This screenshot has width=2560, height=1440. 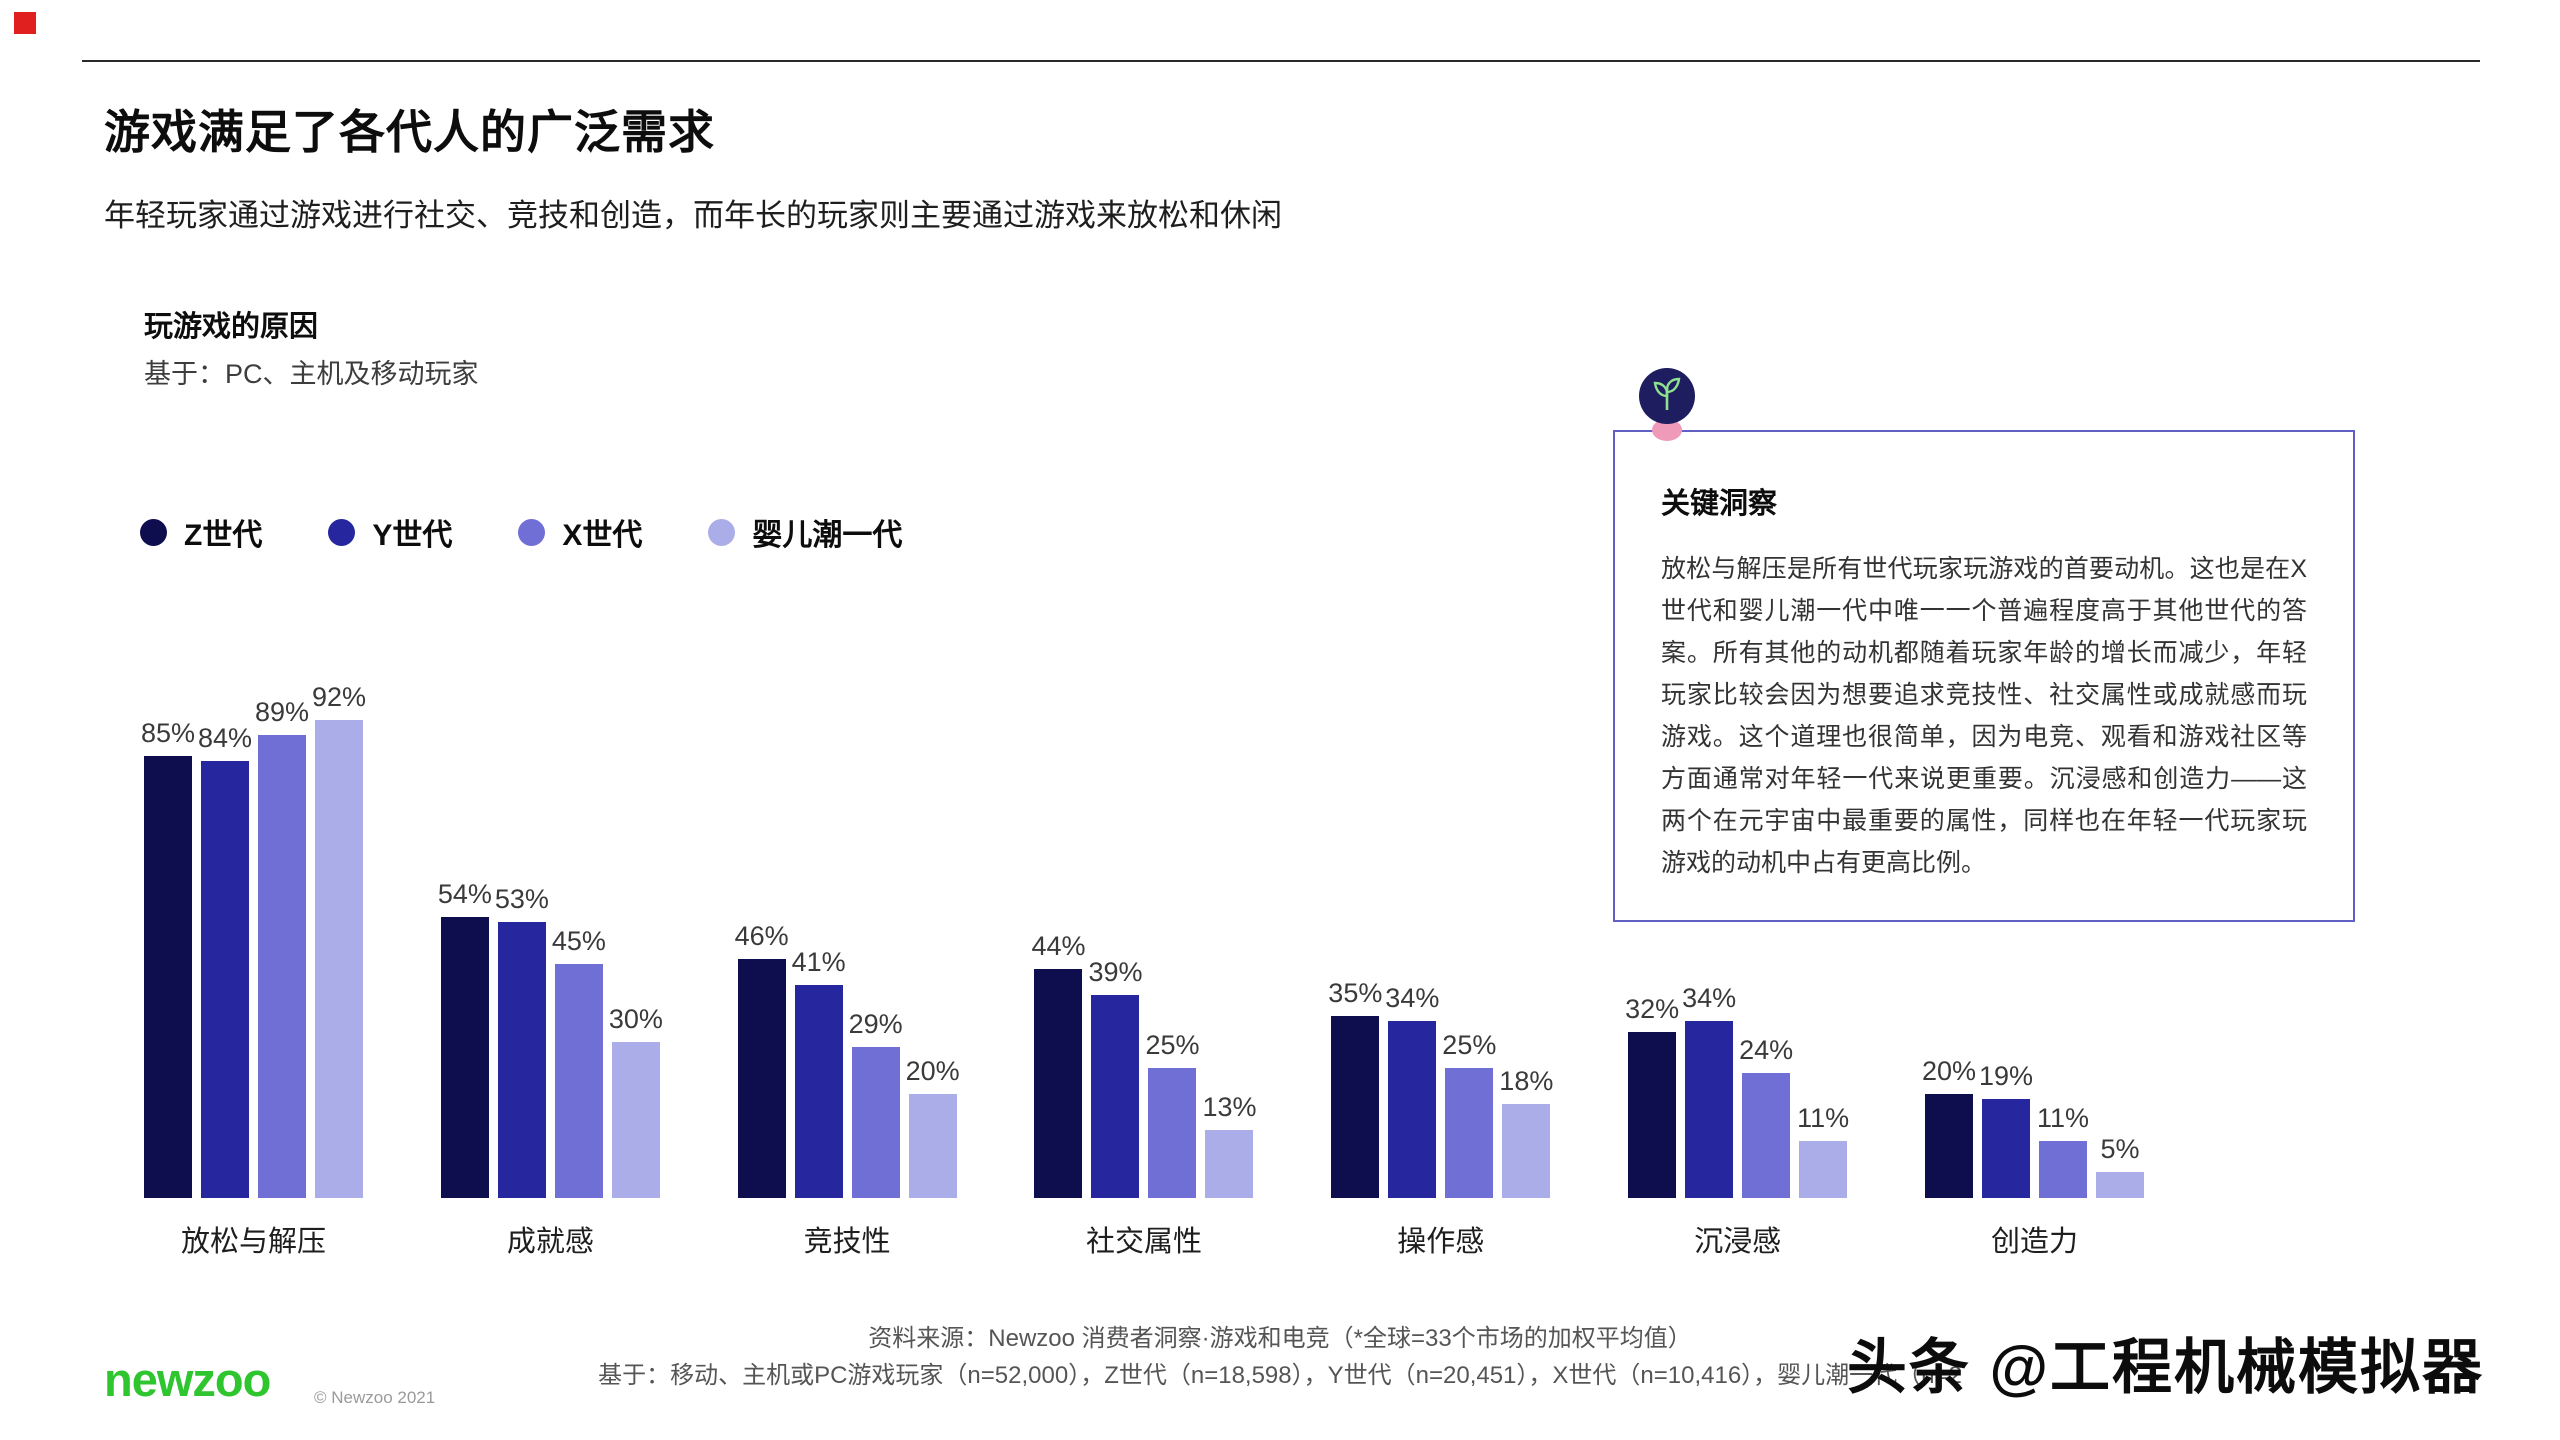 I want to click on bar-column: 18%, so click(x=1526, y=1132).